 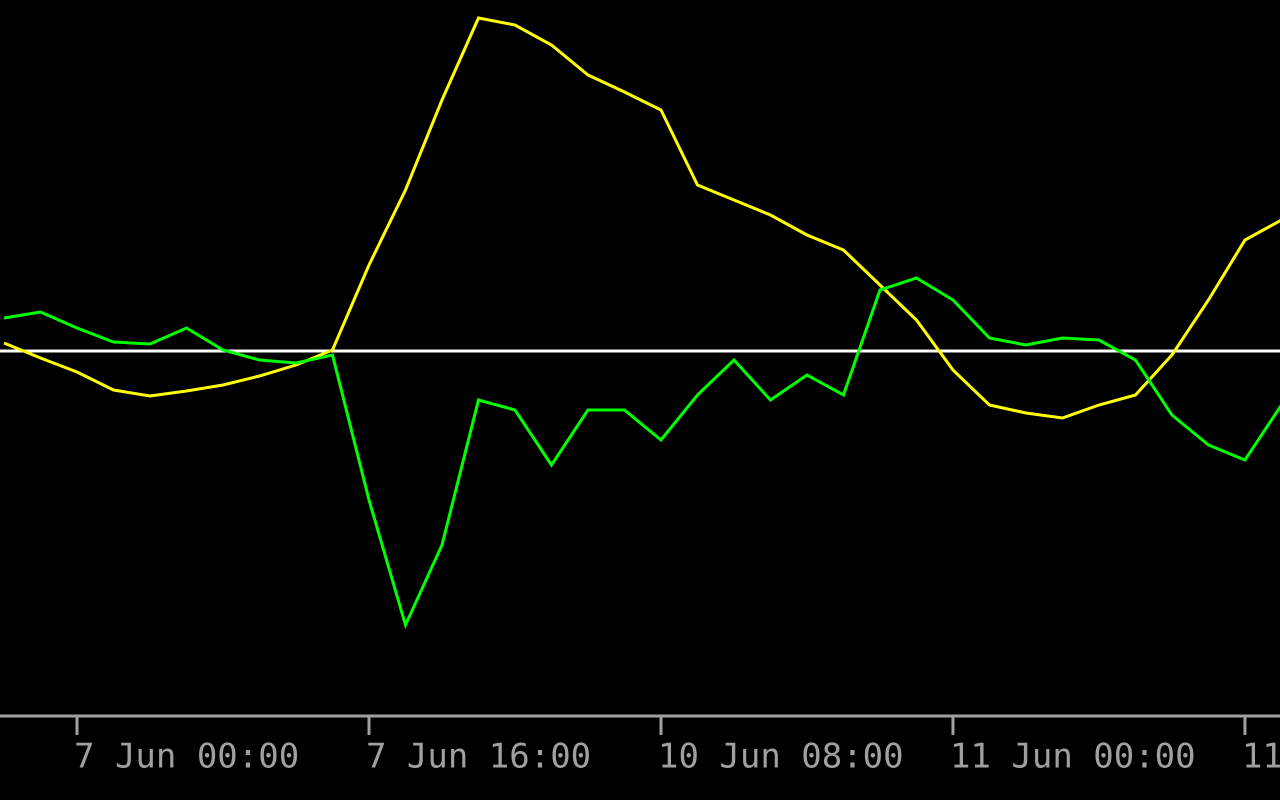 I want to click on x-tick-label: 11 Jun 00:00, so click(x=1073, y=757).